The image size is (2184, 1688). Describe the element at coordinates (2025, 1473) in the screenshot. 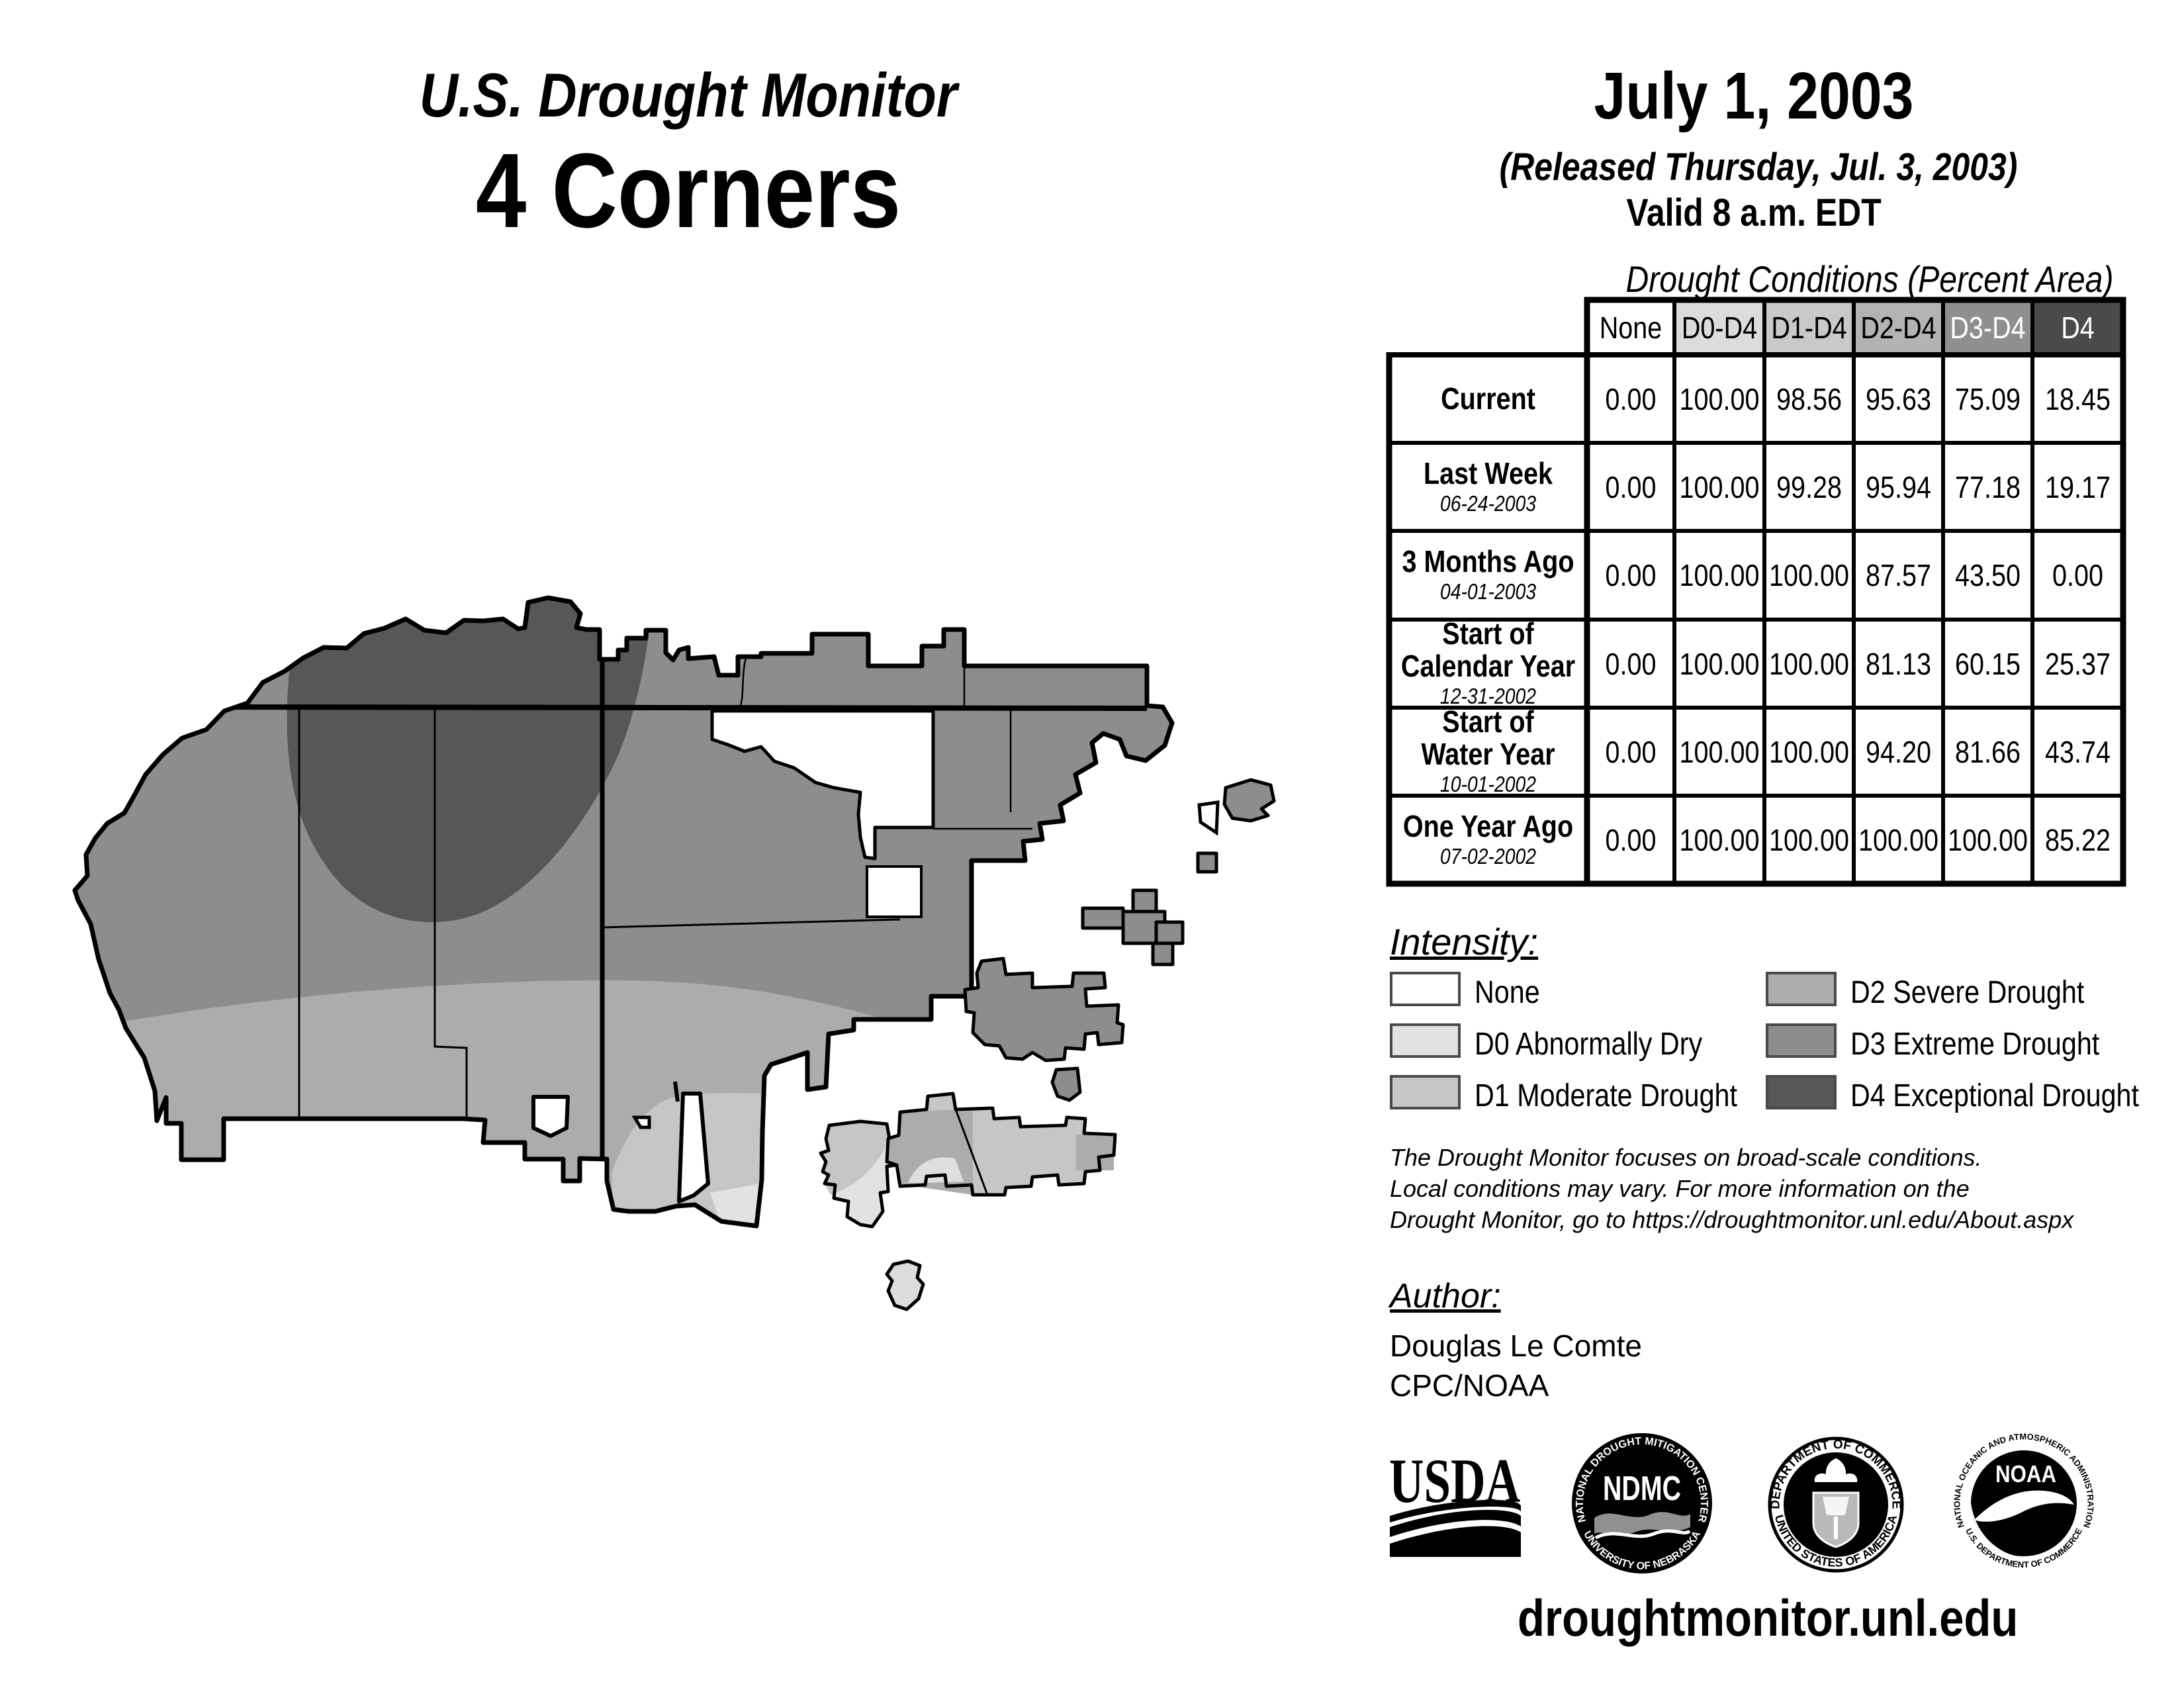

I see `svg-text: NOAA` at that location.